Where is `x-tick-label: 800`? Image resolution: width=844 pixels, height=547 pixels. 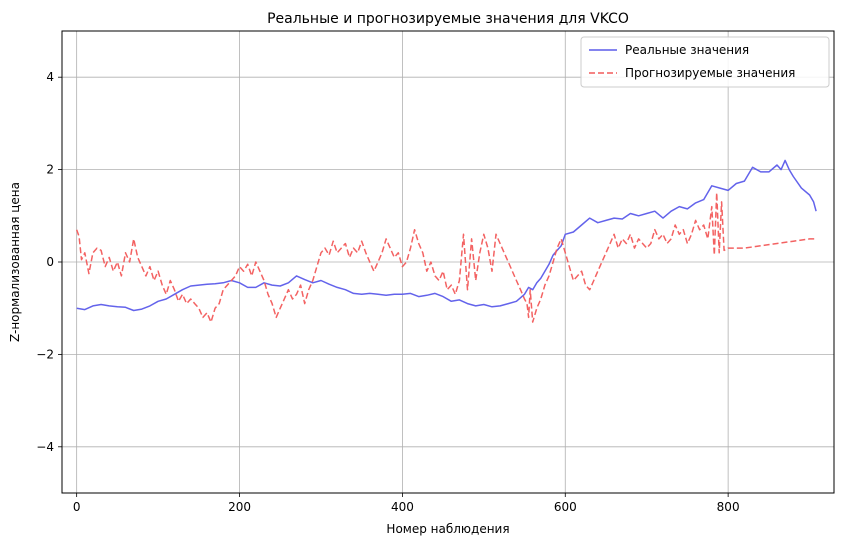
x-tick-label: 800 is located at coordinates (728, 507).